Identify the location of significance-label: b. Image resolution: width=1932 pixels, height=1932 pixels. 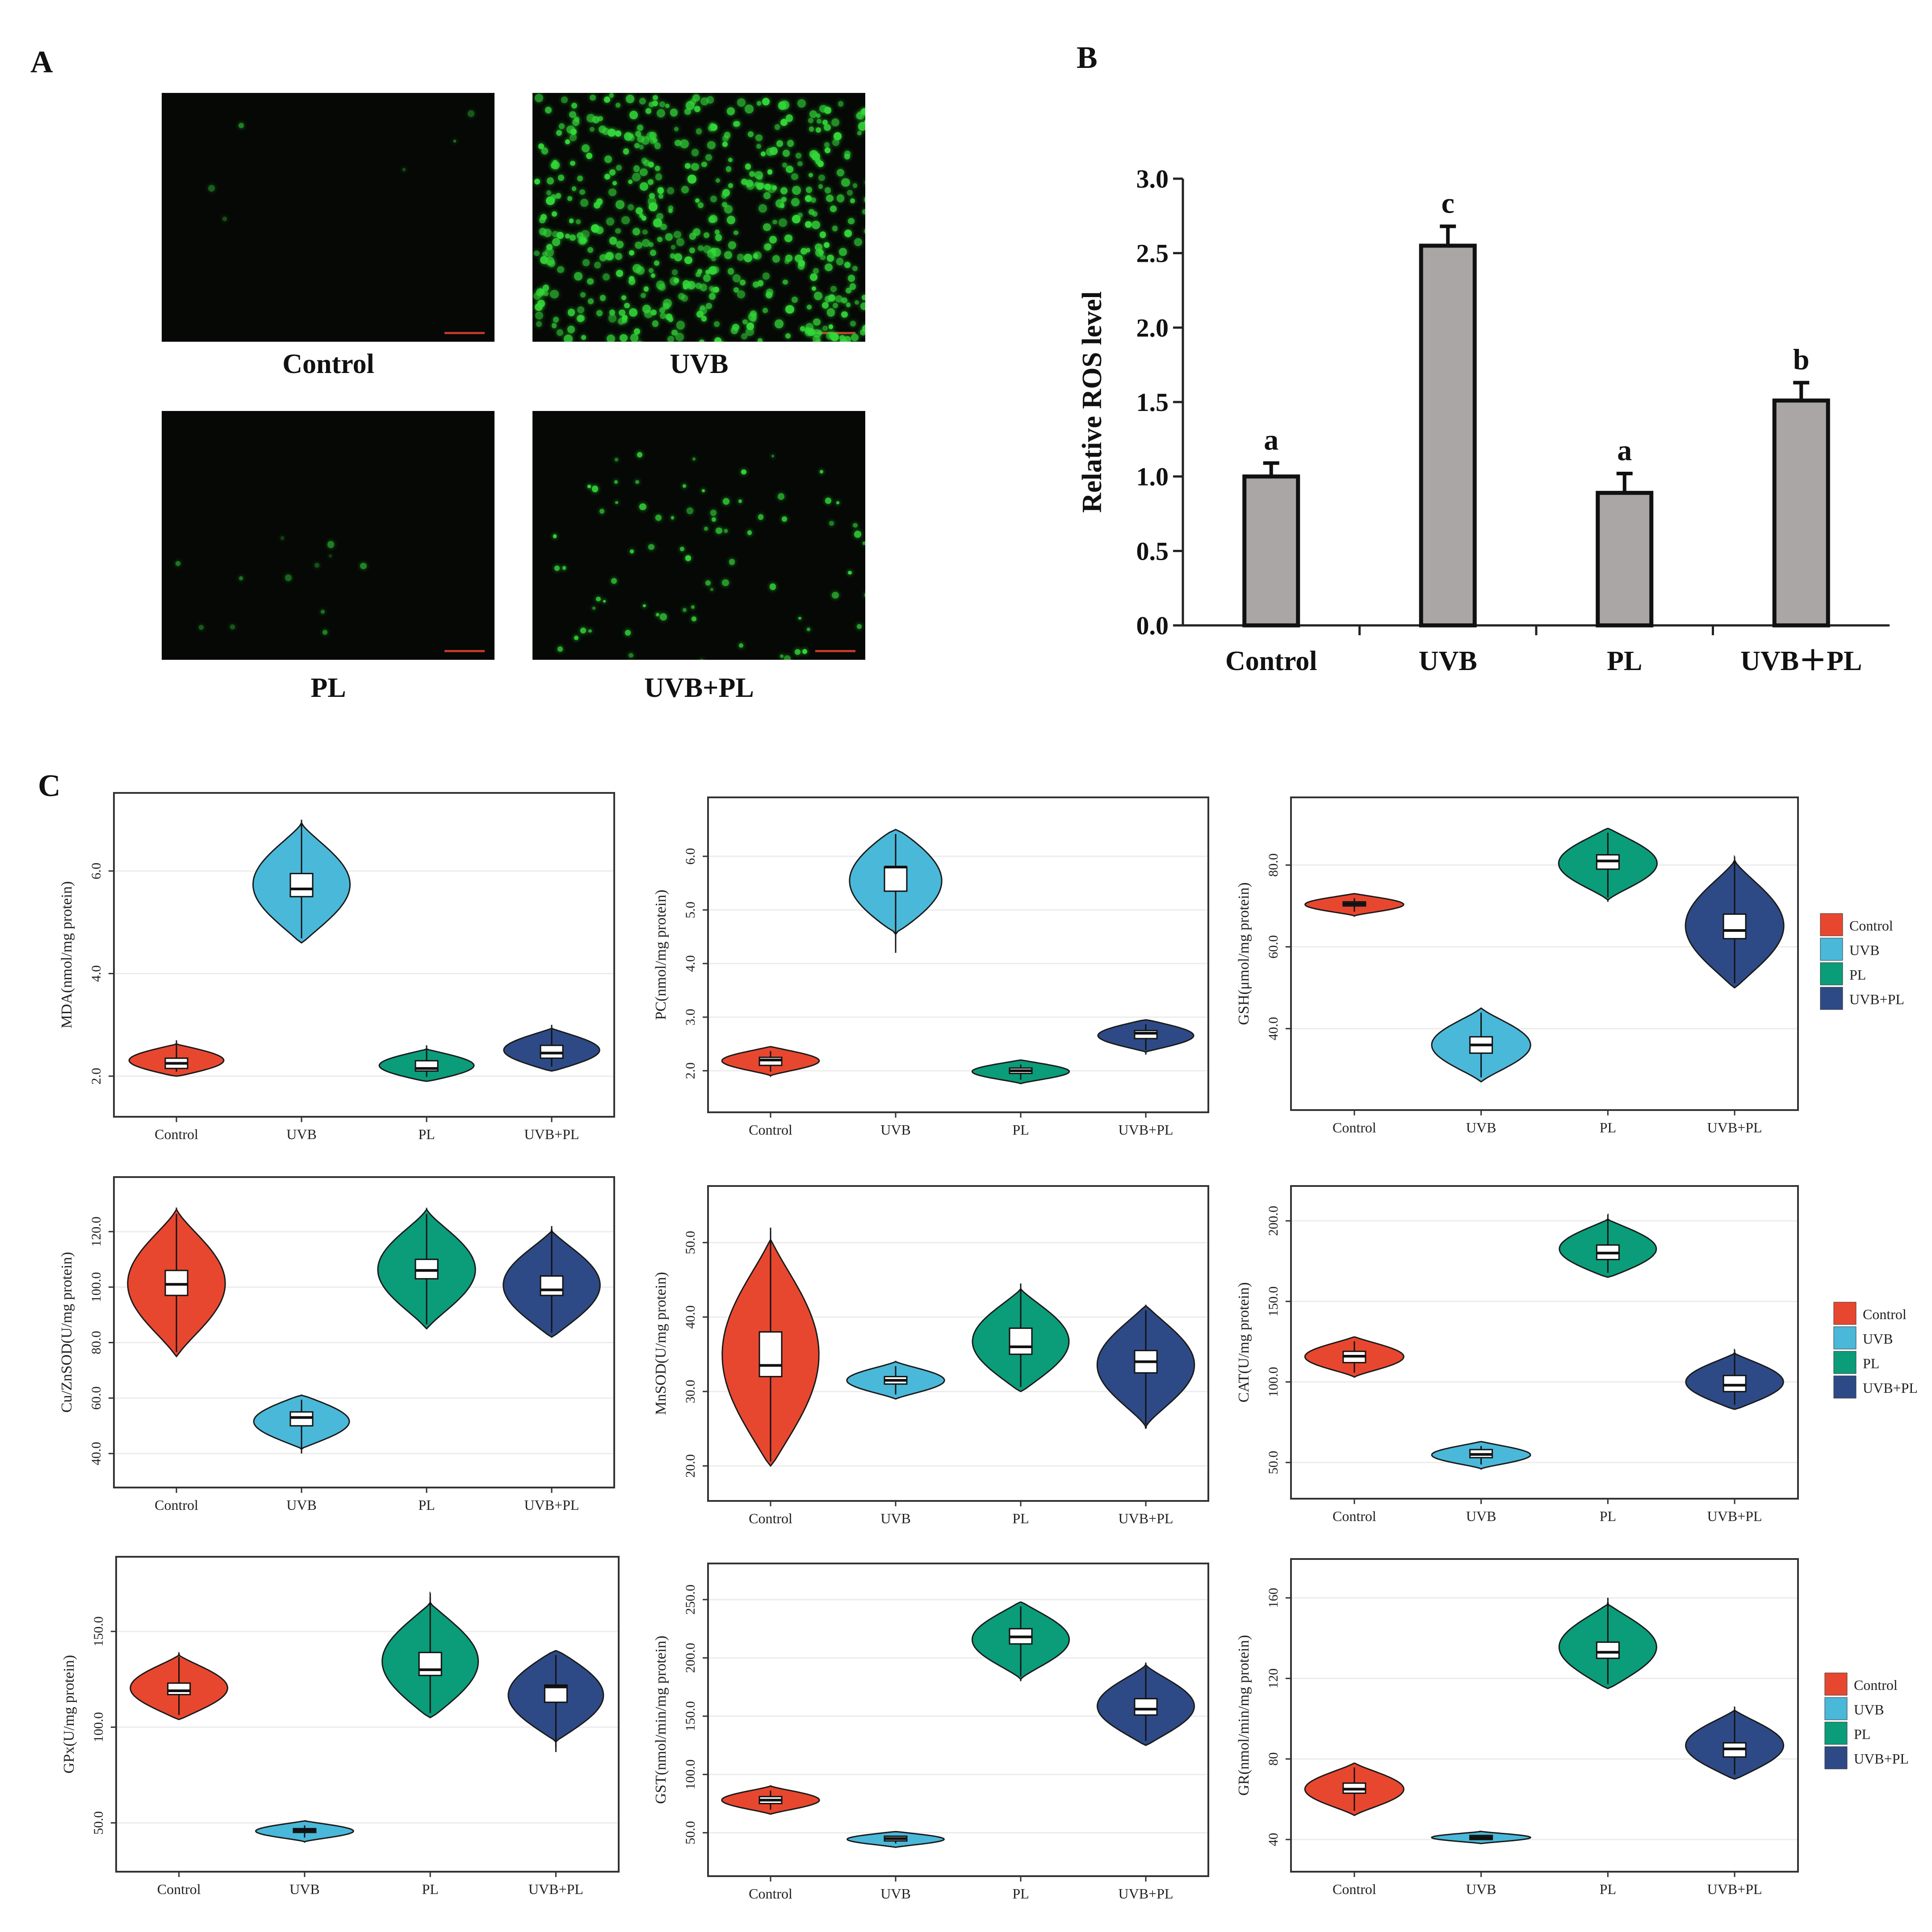
(1801, 360).